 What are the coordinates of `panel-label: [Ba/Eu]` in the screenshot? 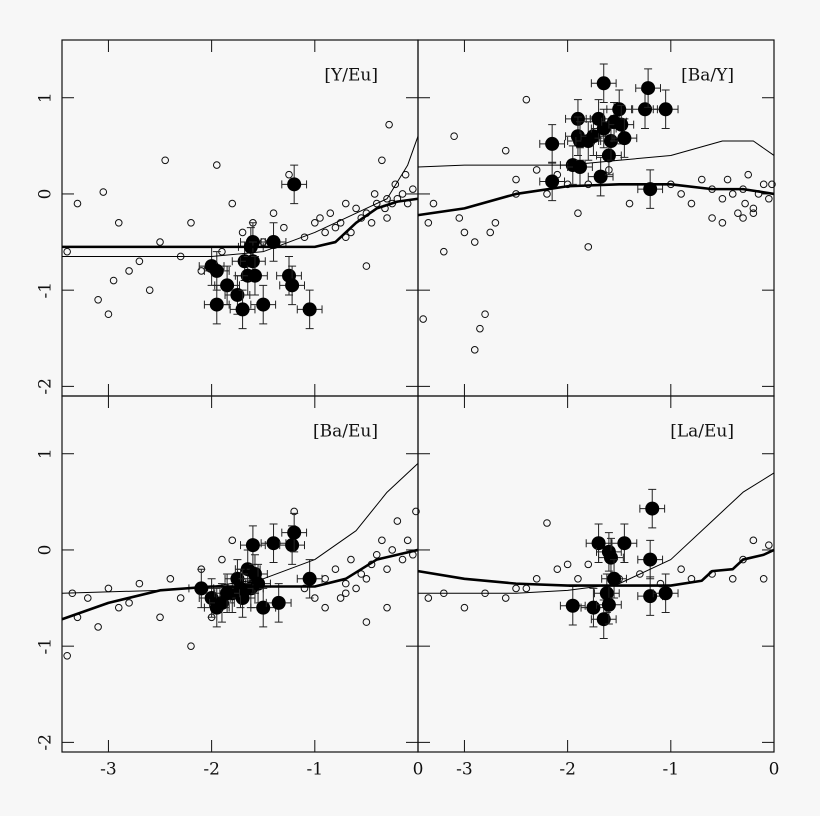 It's located at (345, 432).